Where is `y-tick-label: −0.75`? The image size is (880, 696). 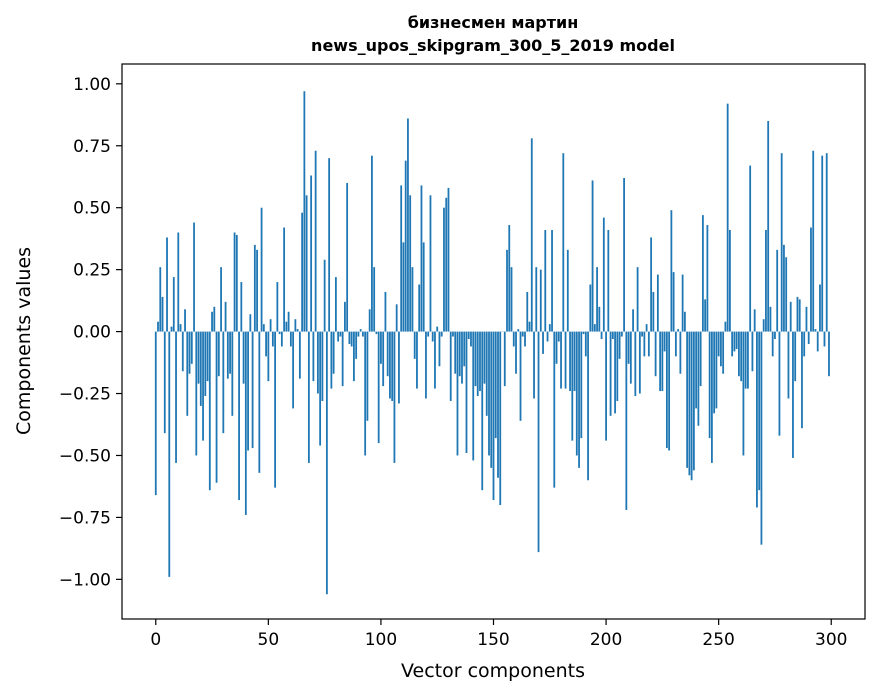
y-tick-label: −0.75 is located at coordinates (85, 518).